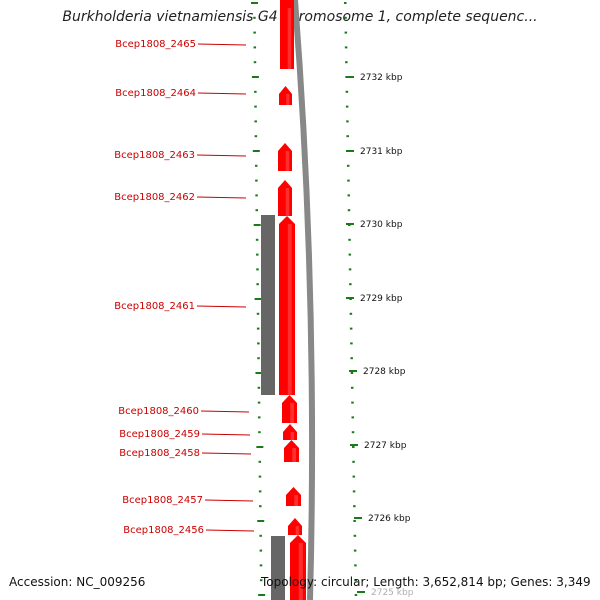 This screenshot has width=600, height=600. Describe the element at coordinates (155, 93) in the screenshot. I see `gene-label: Bcep1808_2464` at that location.